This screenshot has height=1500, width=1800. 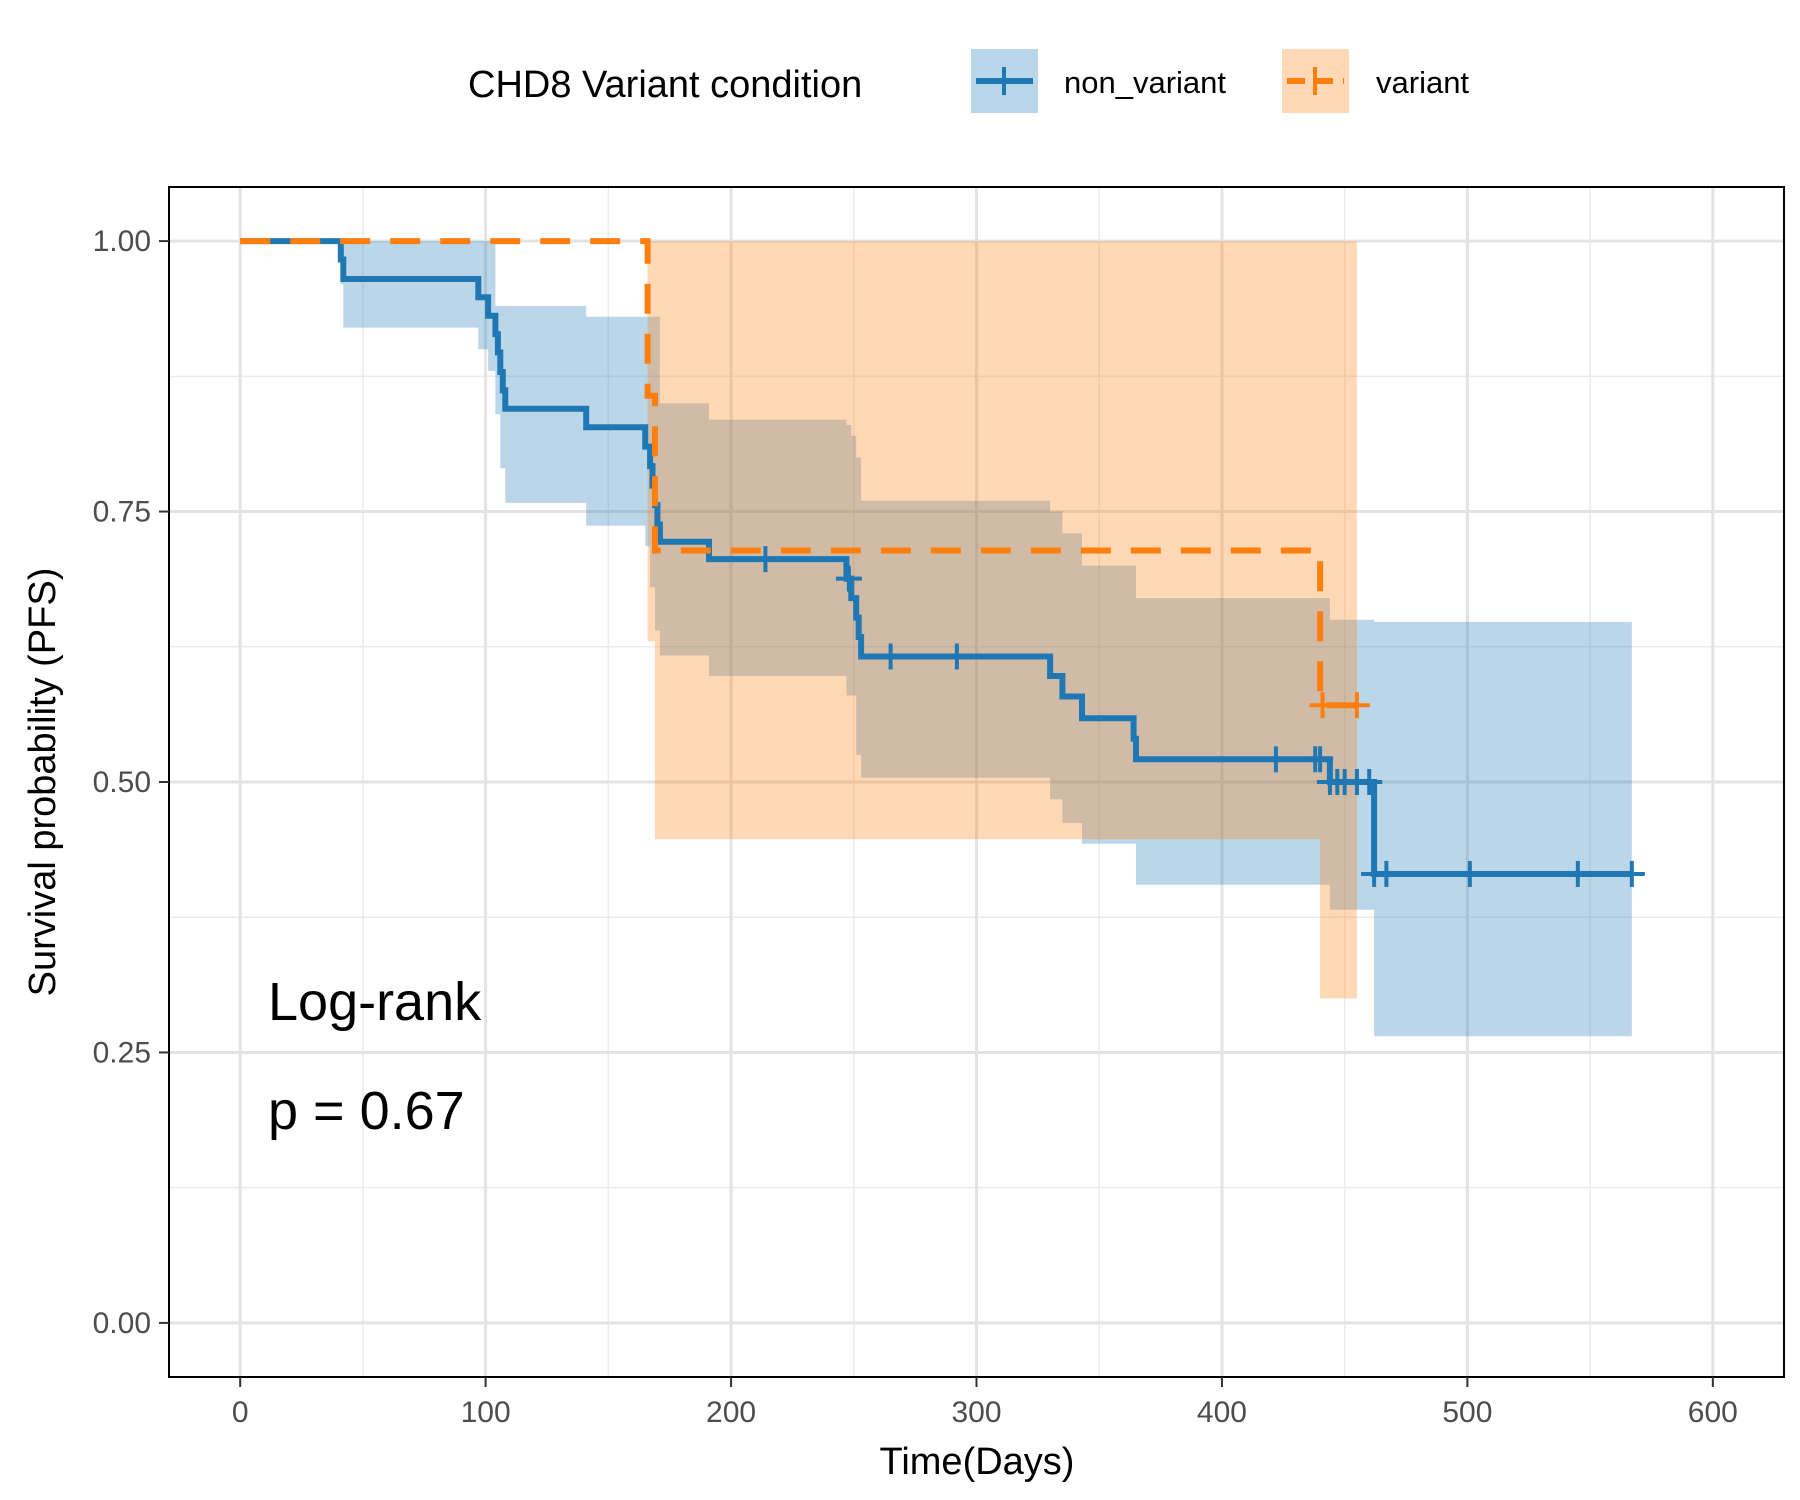 What do you see at coordinates (240, 1412) in the screenshot?
I see `x-tick-label: 0` at bounding box center [240, 1412].